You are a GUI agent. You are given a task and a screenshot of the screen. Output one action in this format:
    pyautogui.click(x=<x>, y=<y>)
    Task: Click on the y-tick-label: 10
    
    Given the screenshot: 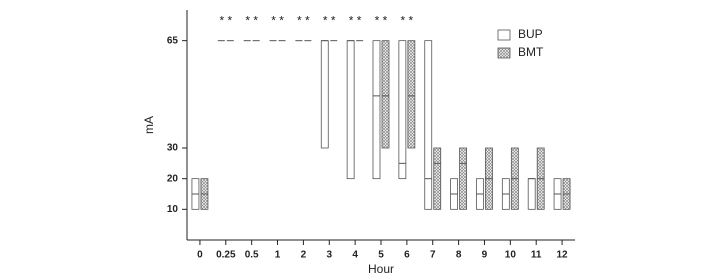 What is the action you would take?
    pyautogui.click(x=173, y=209)
    